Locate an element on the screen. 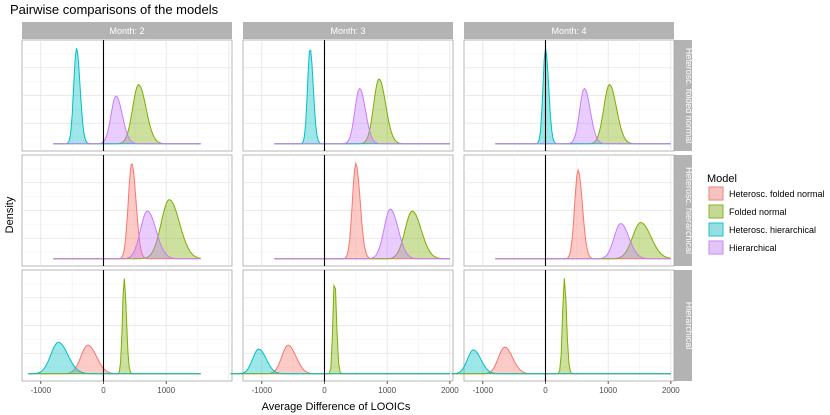 This screenshot has height=415, width=830. x-axis-label: Average Difference of LOOICs is located at coordinates (336, 407).